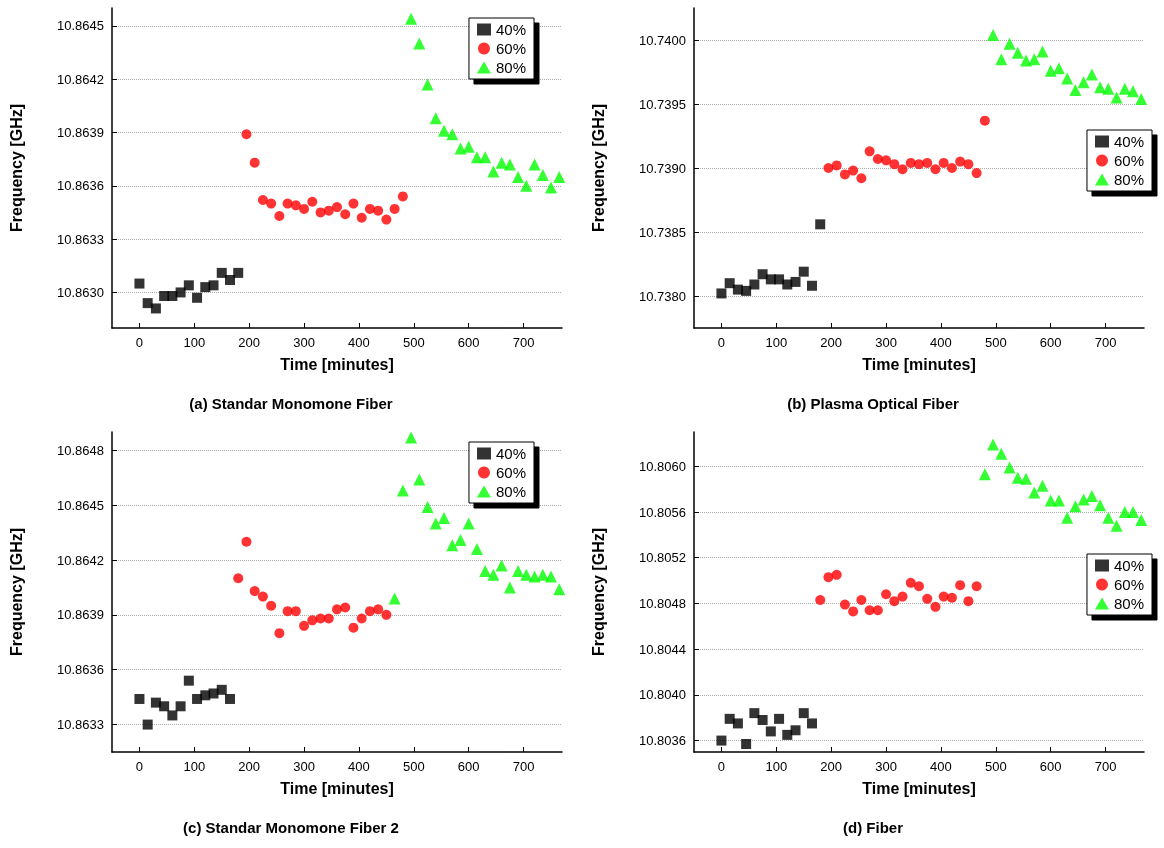 Image resolution: width=1164 pixels, height=848 pixels. I want to click on y-tick-label: 10.8056, so click(662, 512).